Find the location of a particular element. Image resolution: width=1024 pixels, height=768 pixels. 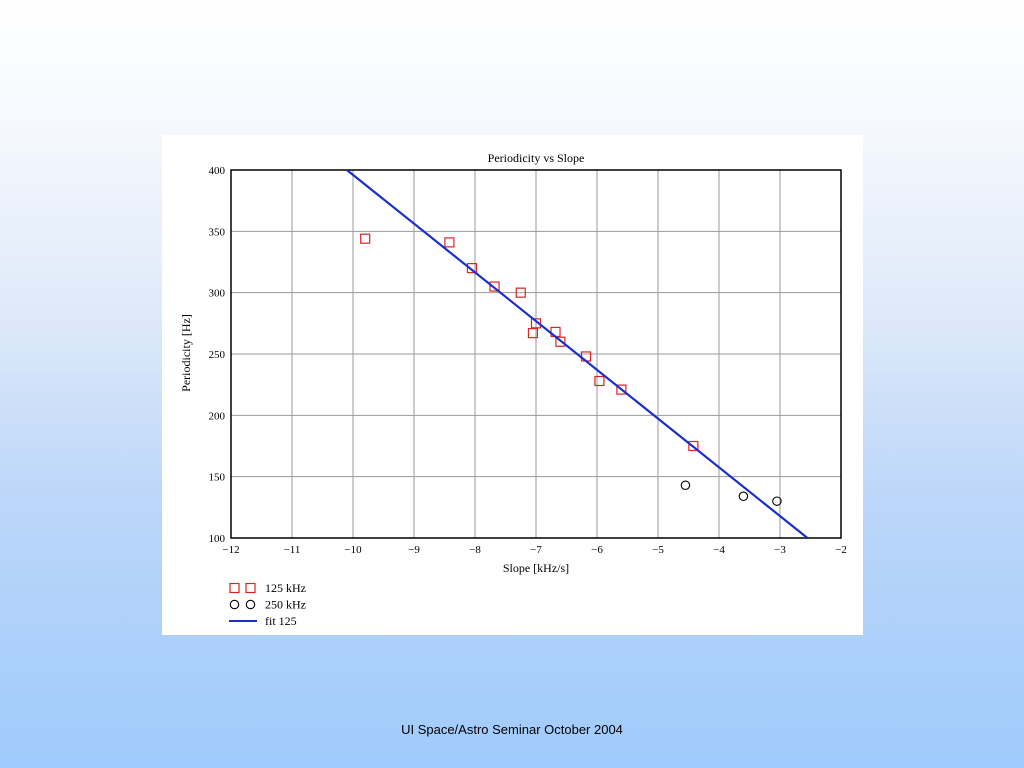

legend: 125 kHz 250 kHz fit 125 is located at coordinates (267, 604).